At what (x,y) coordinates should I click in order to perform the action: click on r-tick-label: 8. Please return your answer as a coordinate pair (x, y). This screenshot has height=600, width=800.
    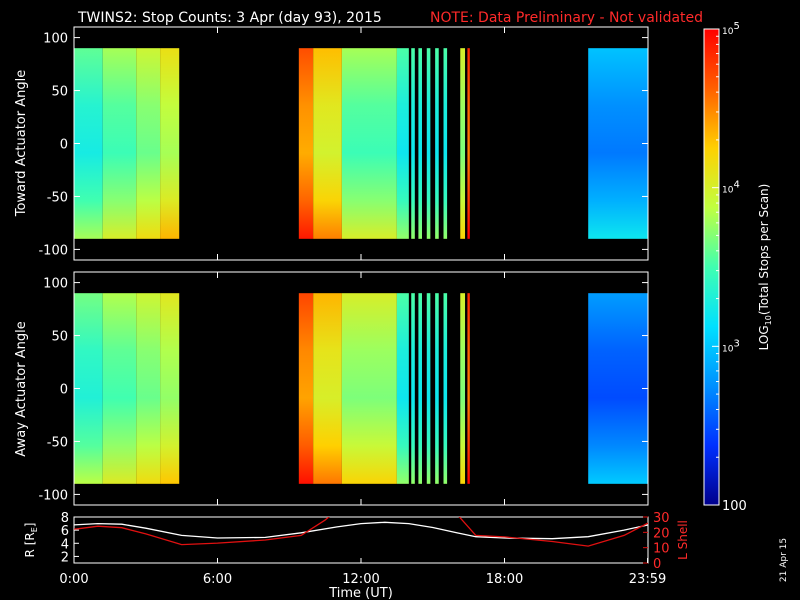
    Looking at the image, I should click on (65, 518).